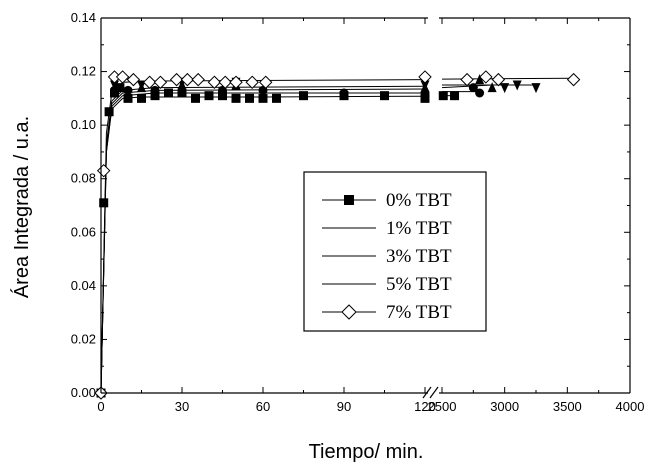 The width and height of the screenshot is (659, 463). I want to click on y-tick-label: 0.14, so click(83, 17).